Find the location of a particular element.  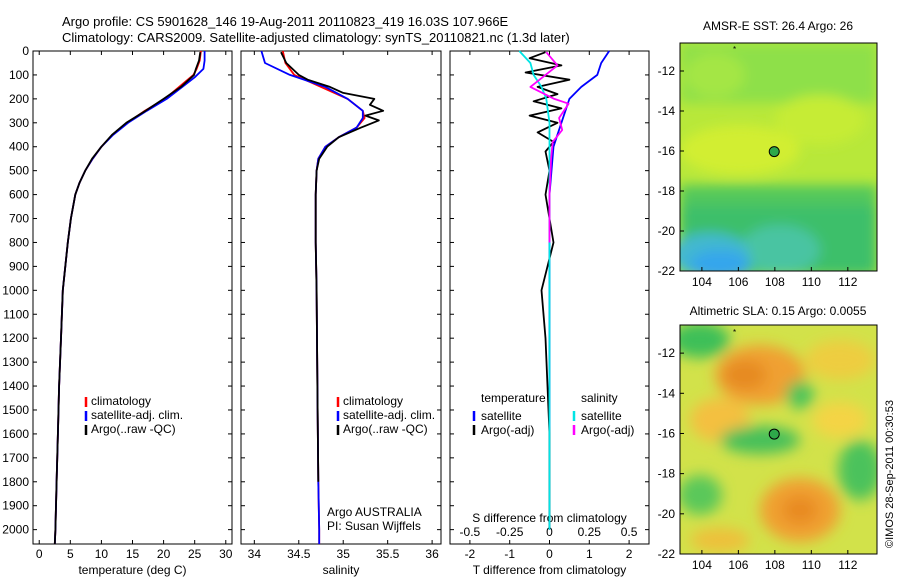

temperature-ytick-label: 1400 is located at coordinates (15, 386).